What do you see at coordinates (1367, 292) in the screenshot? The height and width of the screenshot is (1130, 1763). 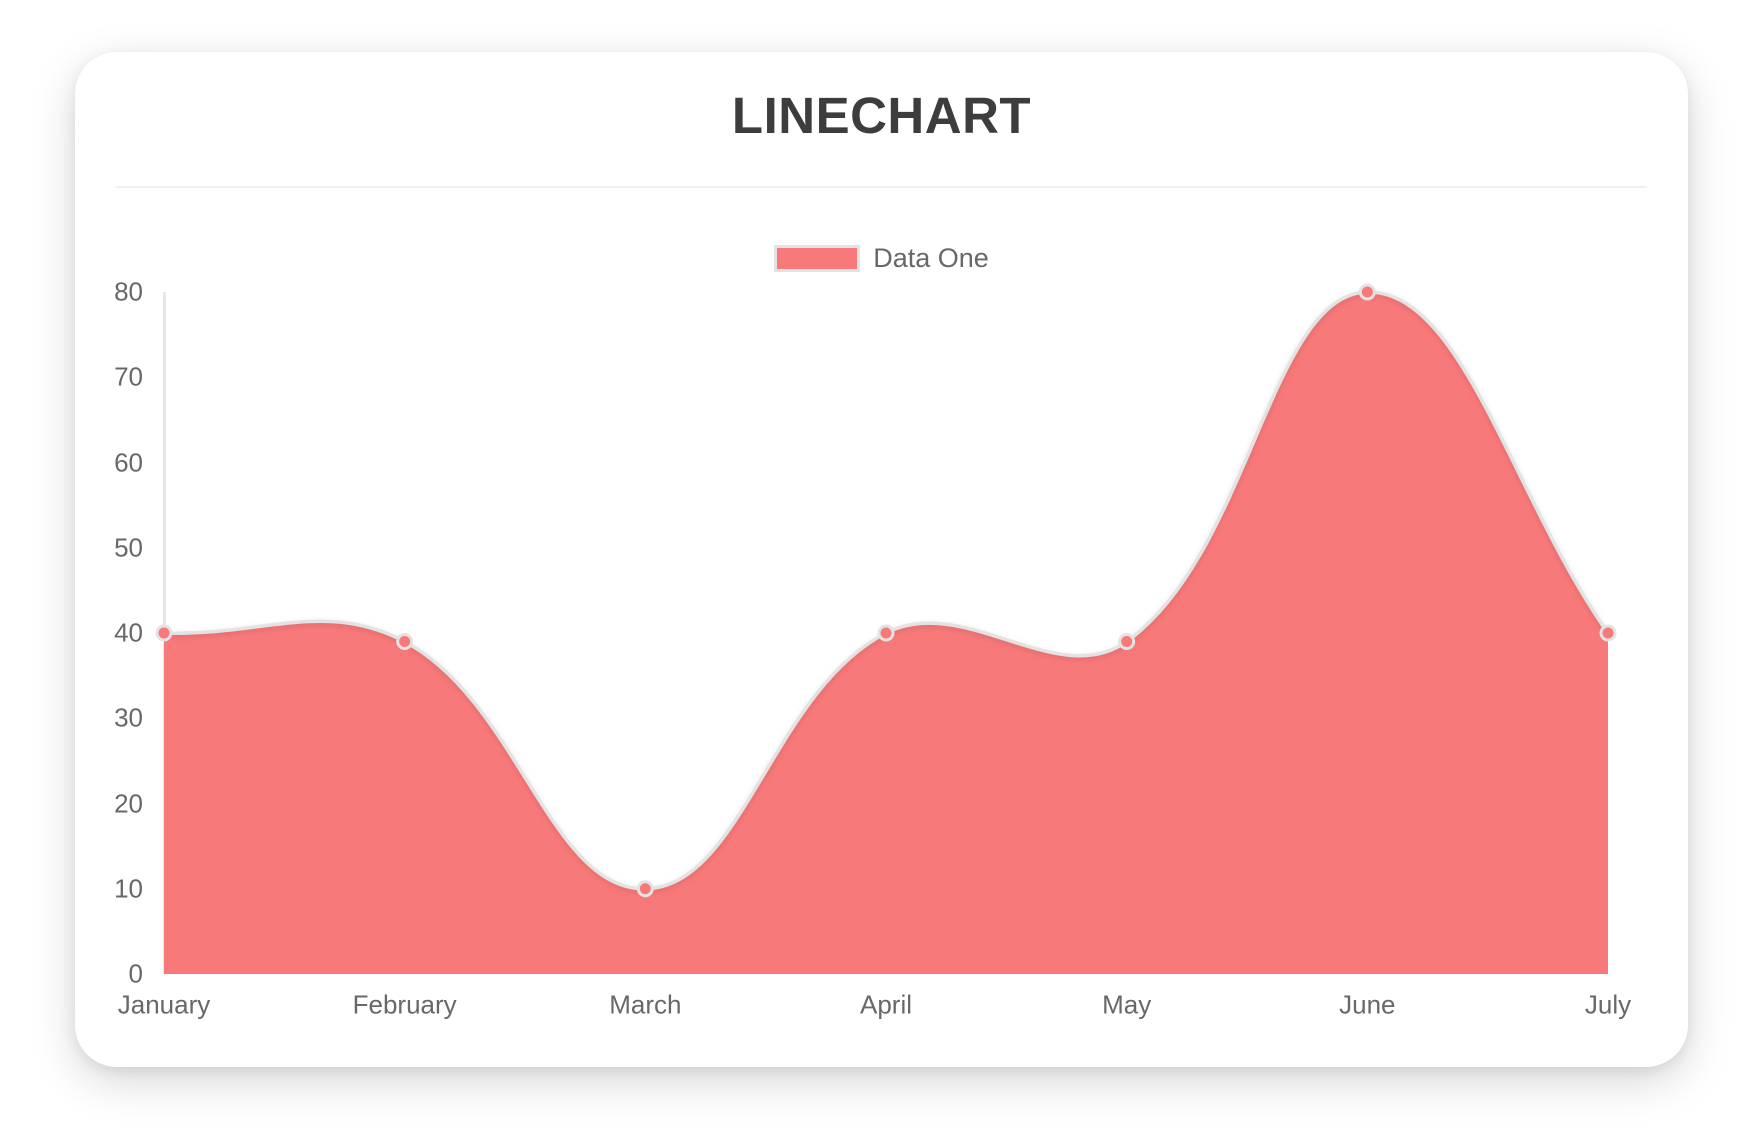 I see `data-point-june` at bounding box center [1367, 292].